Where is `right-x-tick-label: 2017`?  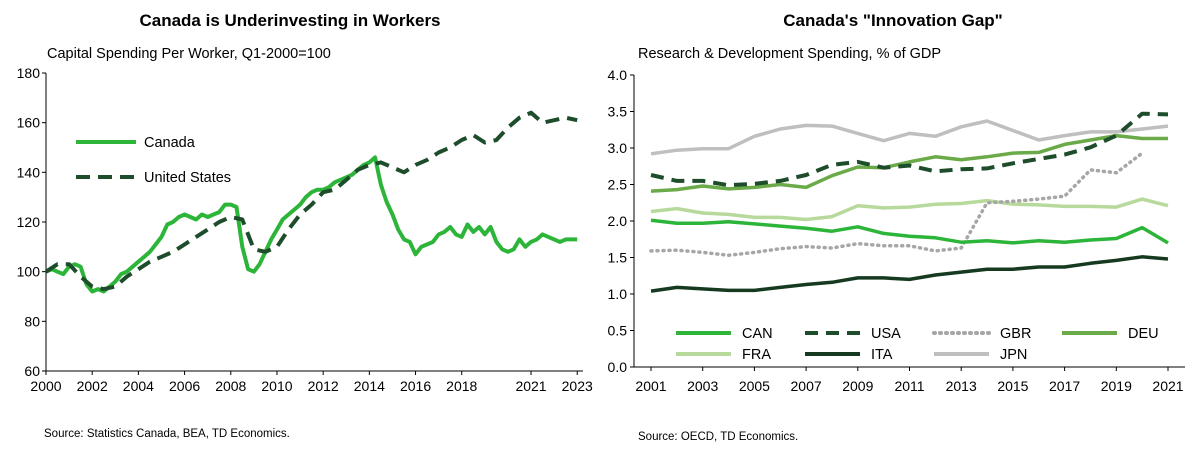 right-x-tick-label: 2017 is located at coordinates (1064, 386).